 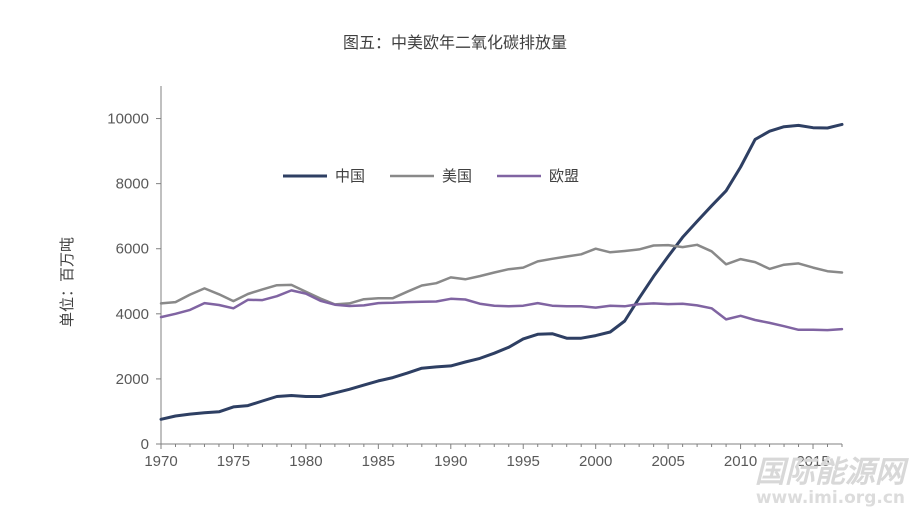 What do you see at coordinates (455, 42) in the screenshot?
I see `chart-title: 图五：中美欧年二氧化碳排放量` at bounding box center [455, 42].